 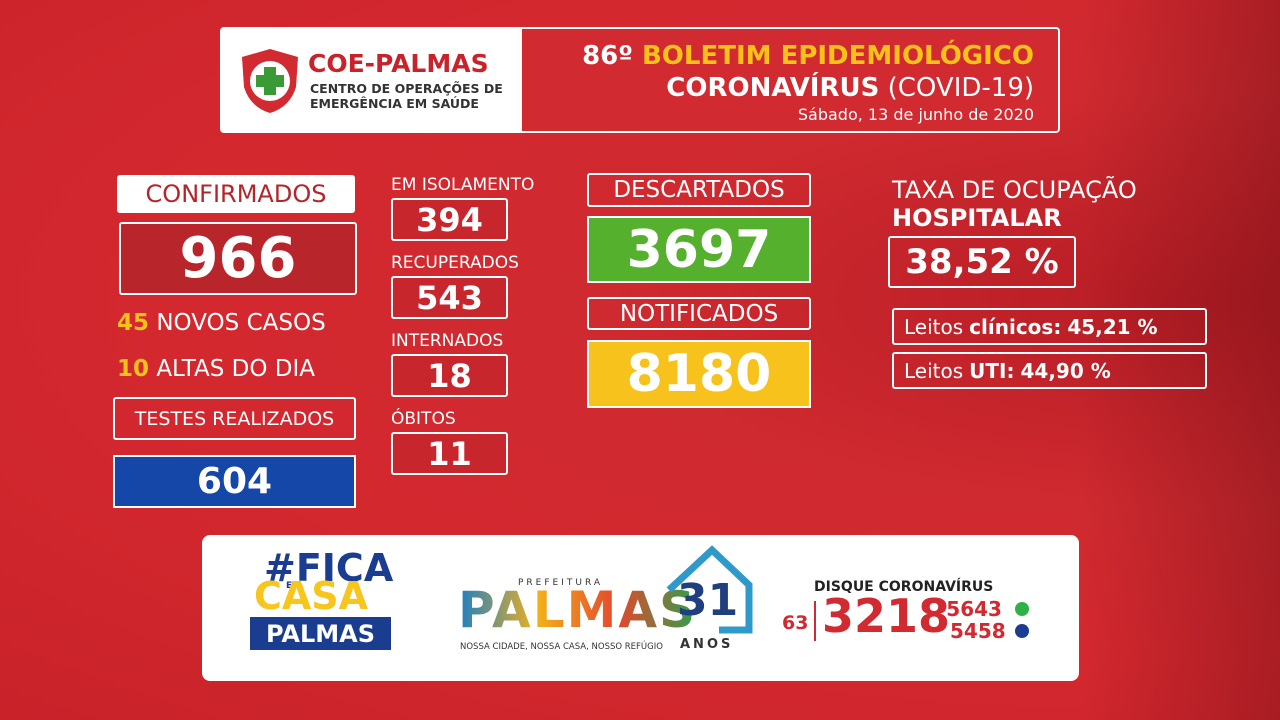 I want to click on bed-rate: Leitos UTI: 44,90 %, so click(x=1049, y=370).